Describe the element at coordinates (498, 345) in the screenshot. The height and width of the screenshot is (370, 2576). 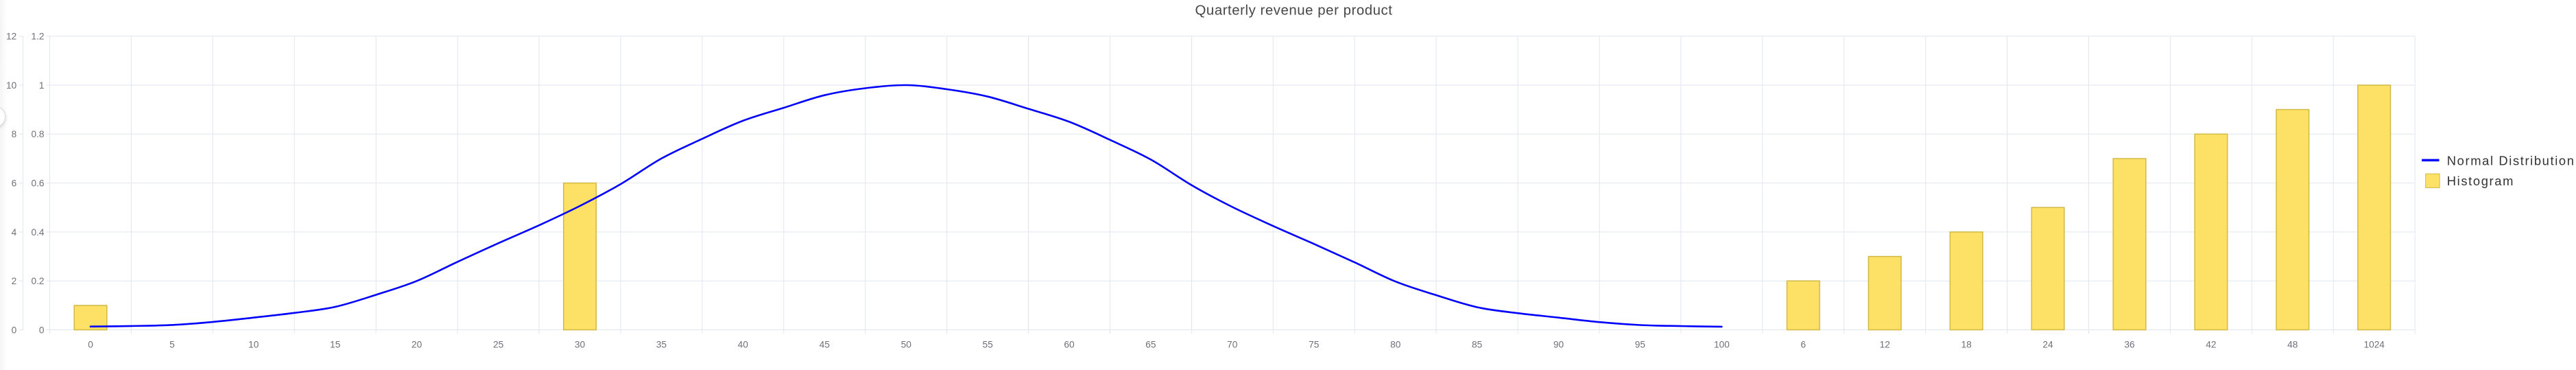
I see `svg-text: 25` at that location.